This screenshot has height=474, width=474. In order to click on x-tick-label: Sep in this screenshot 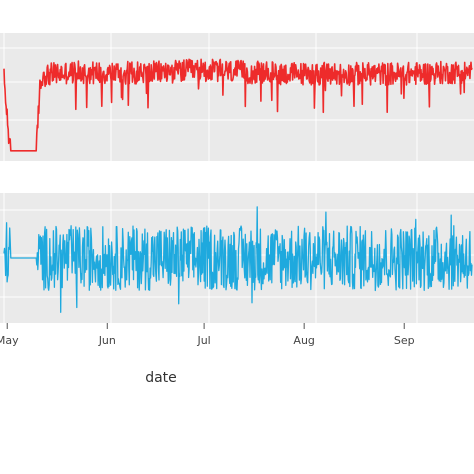, I will do `click(404, 340)`.